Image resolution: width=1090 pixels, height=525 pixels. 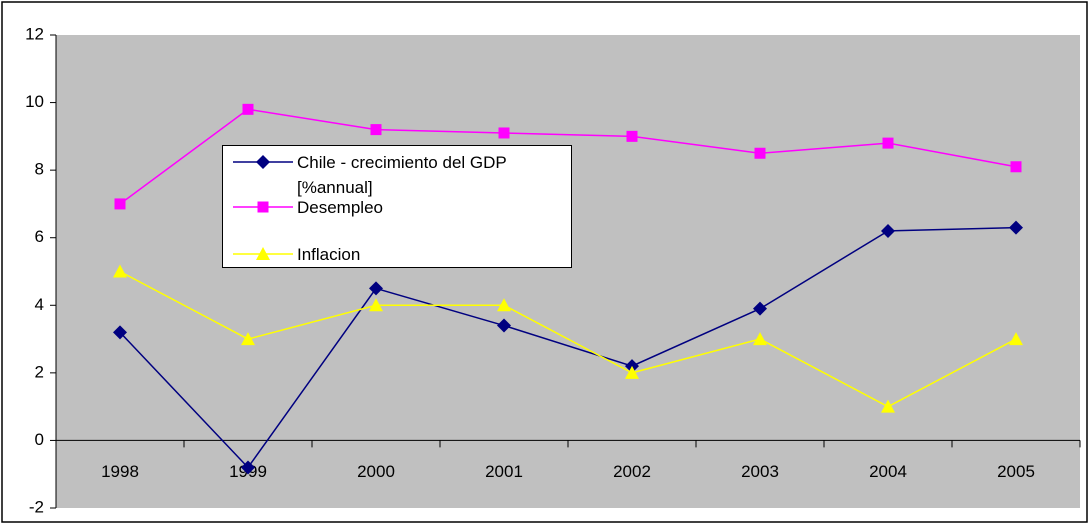 I want to click on y-tick-label: 4, so click(x=39, y=304).